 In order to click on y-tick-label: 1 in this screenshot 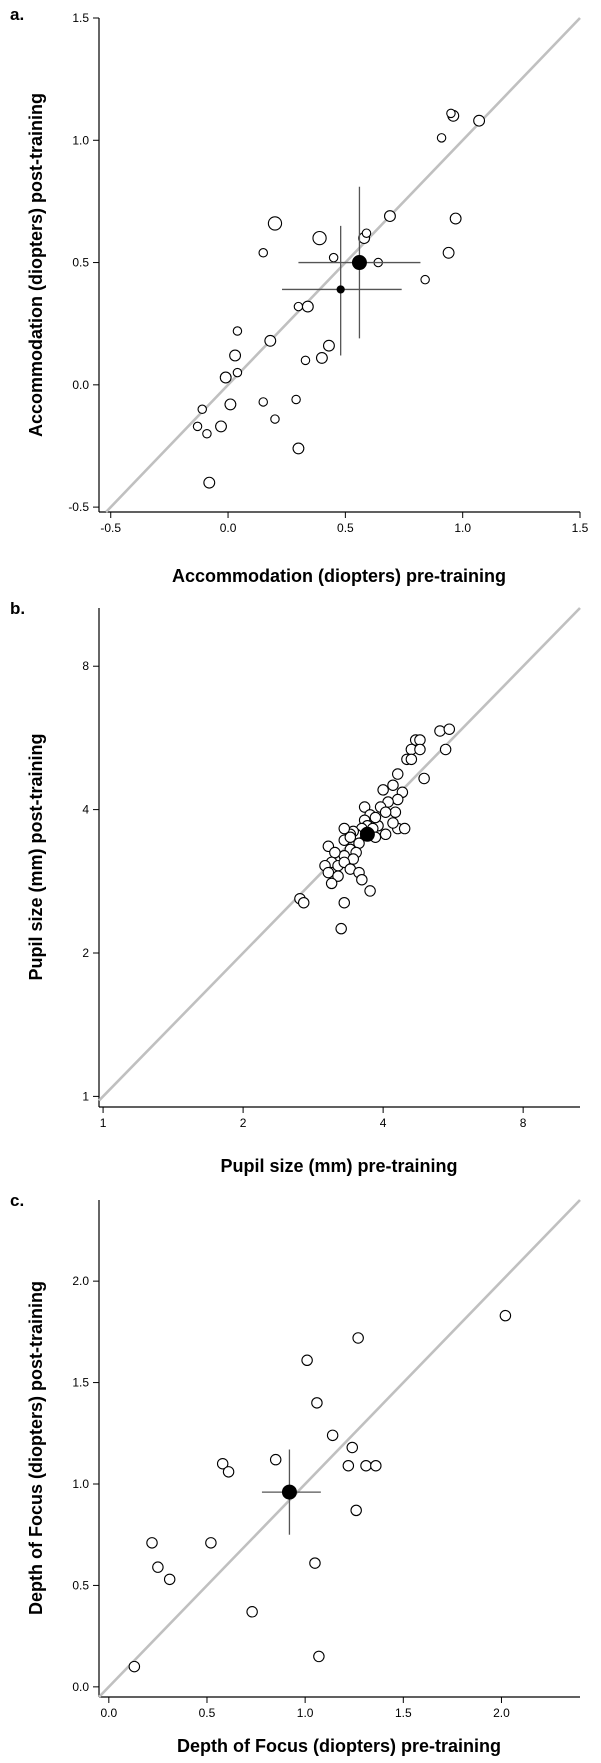, I will do `click(85, 1096)`.